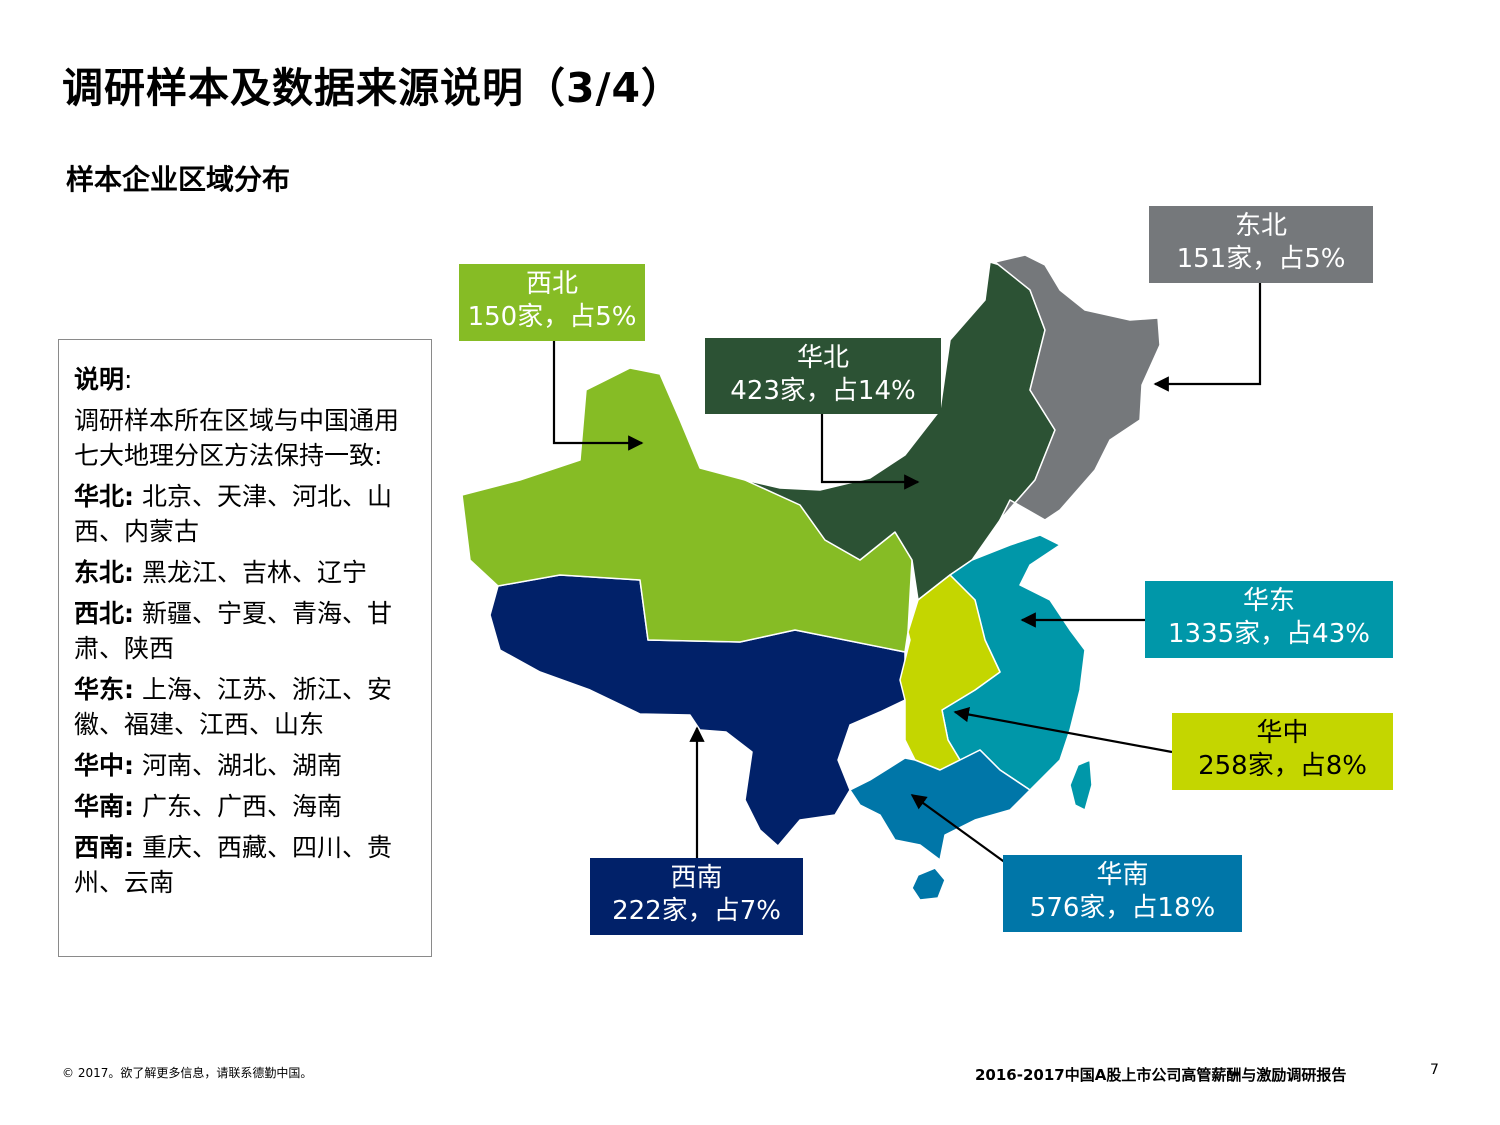  I want to click on legend-provinces: 河南、湖北、湖南, so click(241, 765).